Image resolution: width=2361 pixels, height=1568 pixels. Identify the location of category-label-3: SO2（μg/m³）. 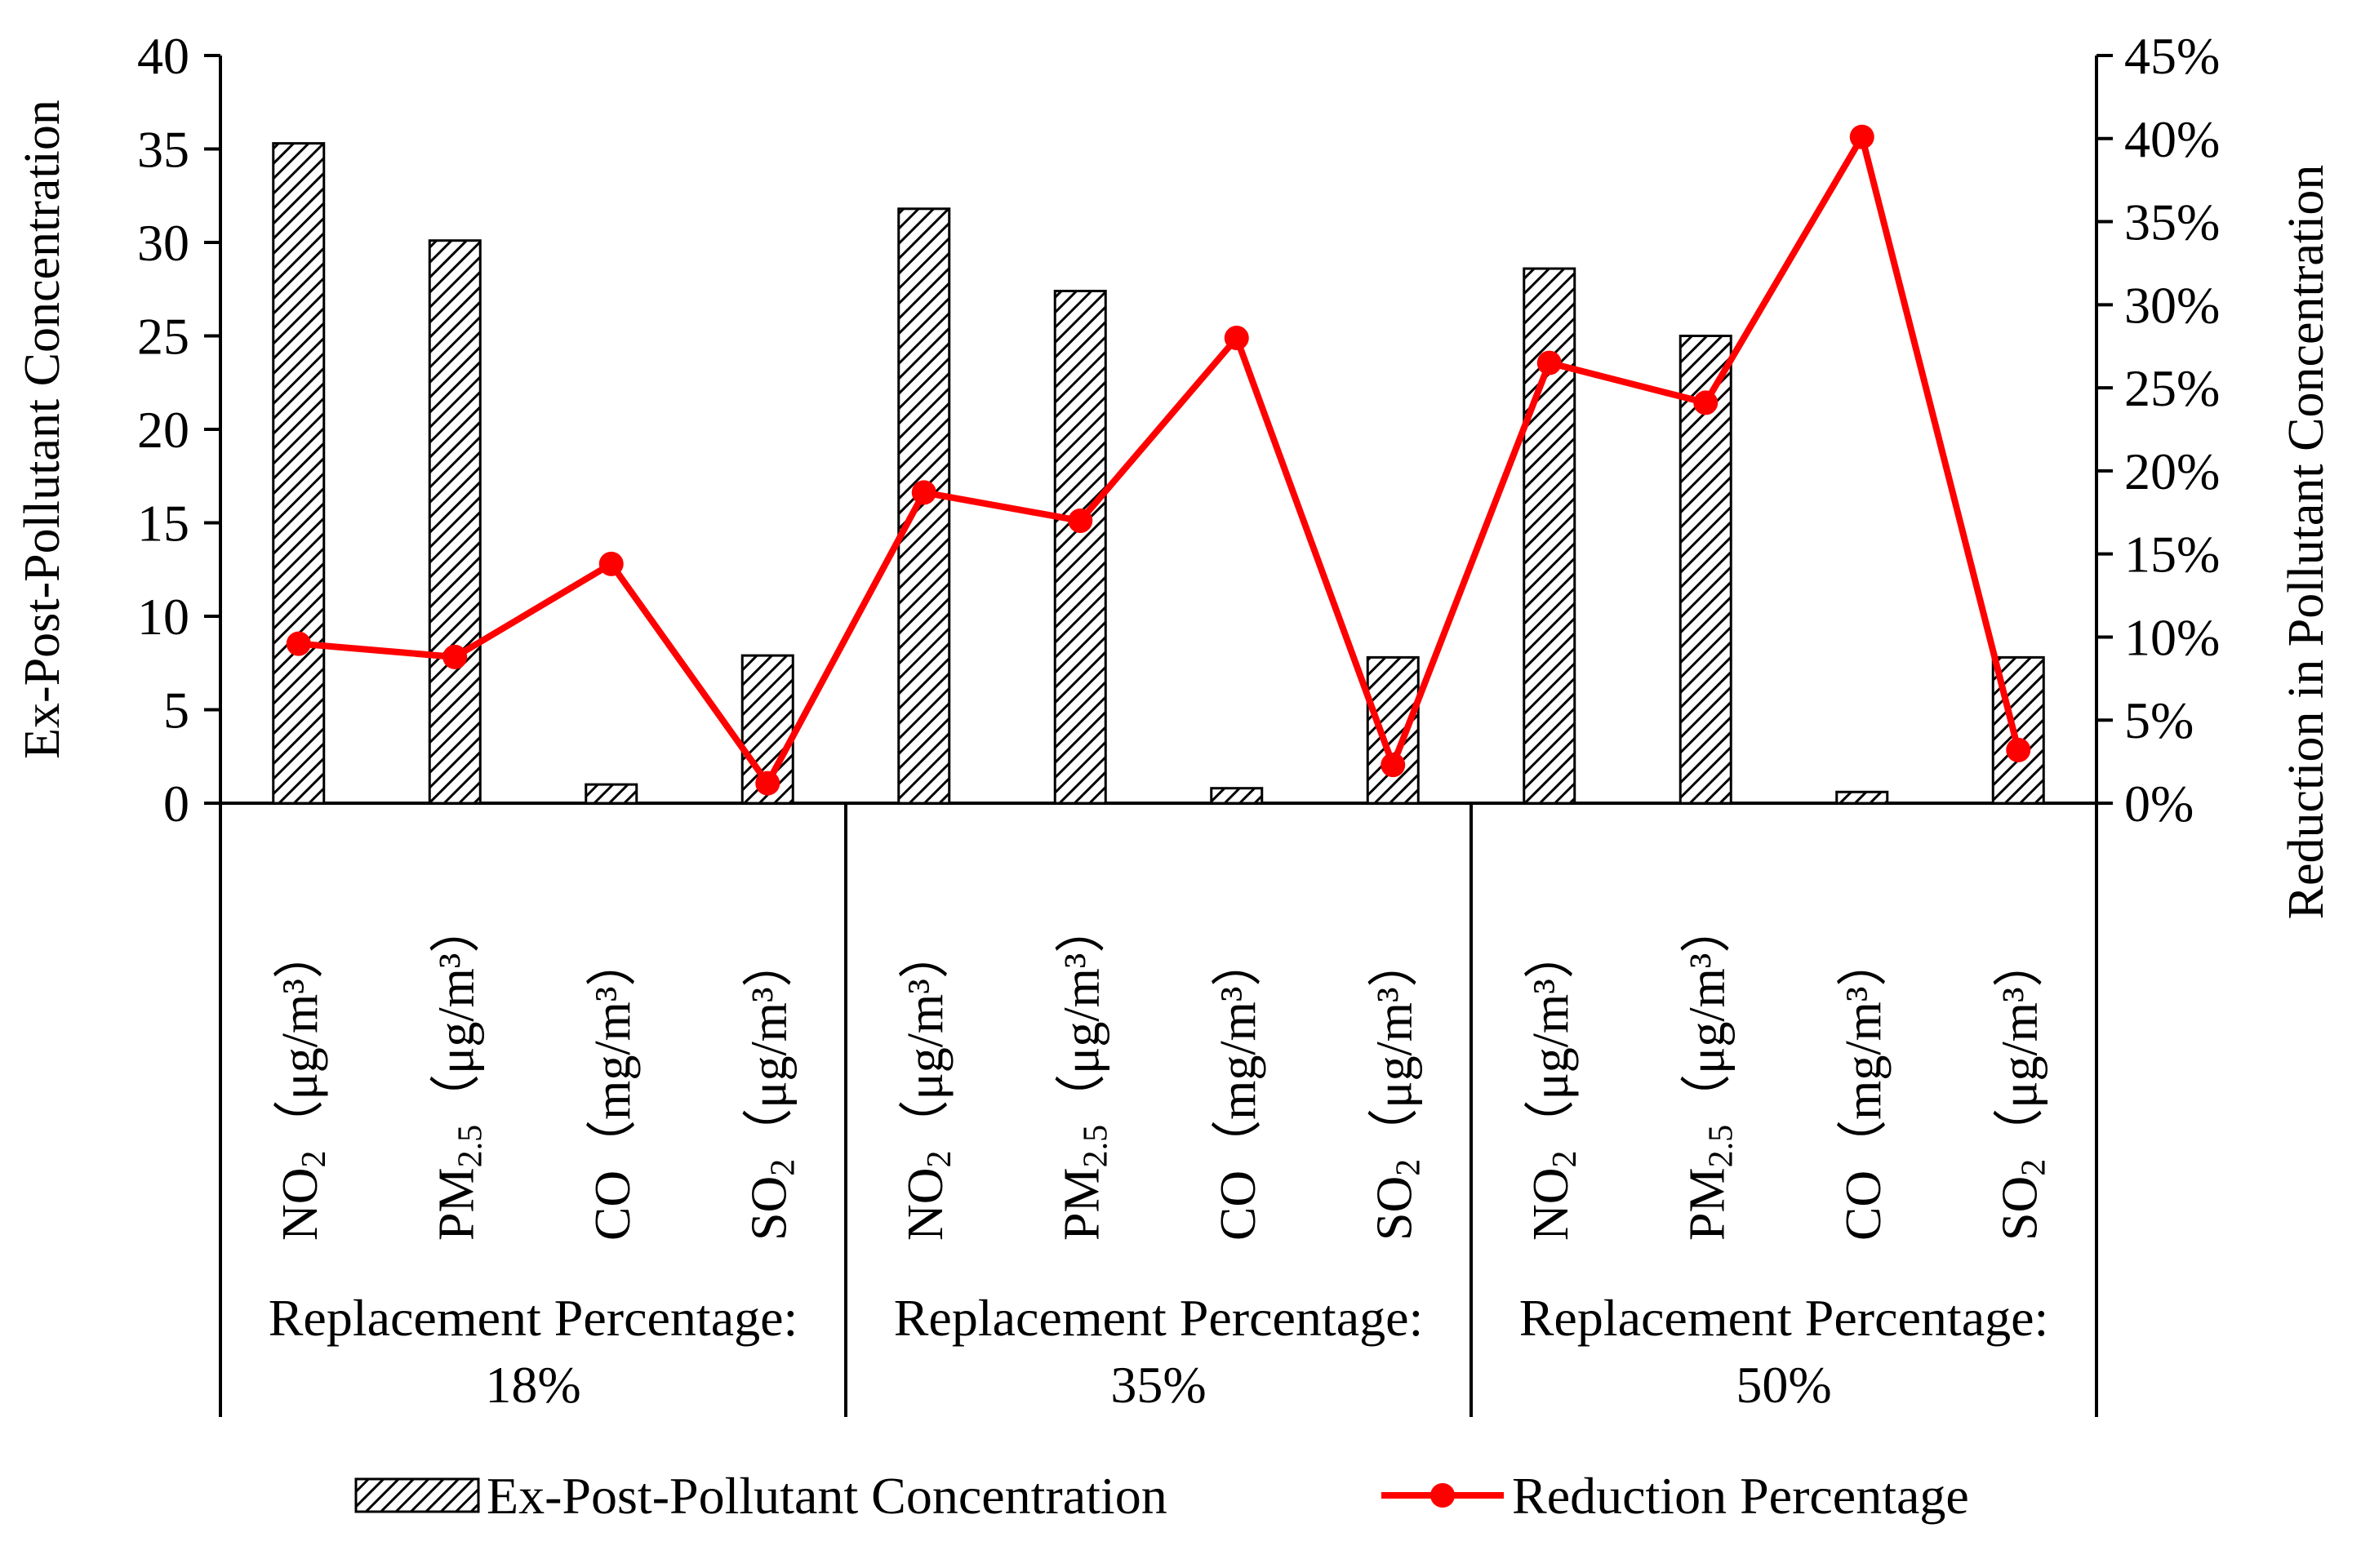
(771, 1089).